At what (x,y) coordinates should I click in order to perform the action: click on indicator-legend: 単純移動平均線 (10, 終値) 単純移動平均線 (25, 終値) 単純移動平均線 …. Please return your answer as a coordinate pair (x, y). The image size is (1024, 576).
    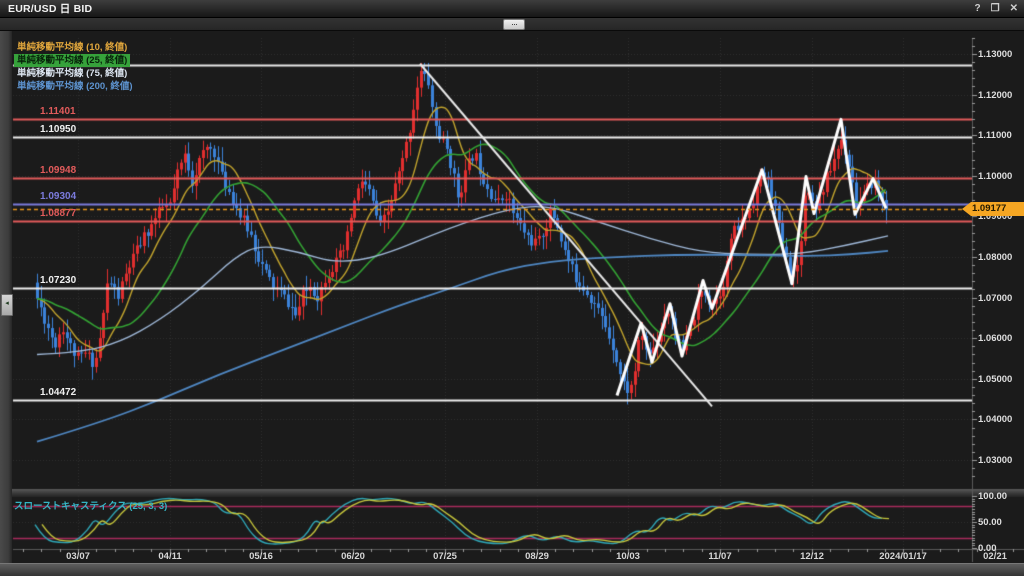
    Looking at the image, I should click on (75, 67).